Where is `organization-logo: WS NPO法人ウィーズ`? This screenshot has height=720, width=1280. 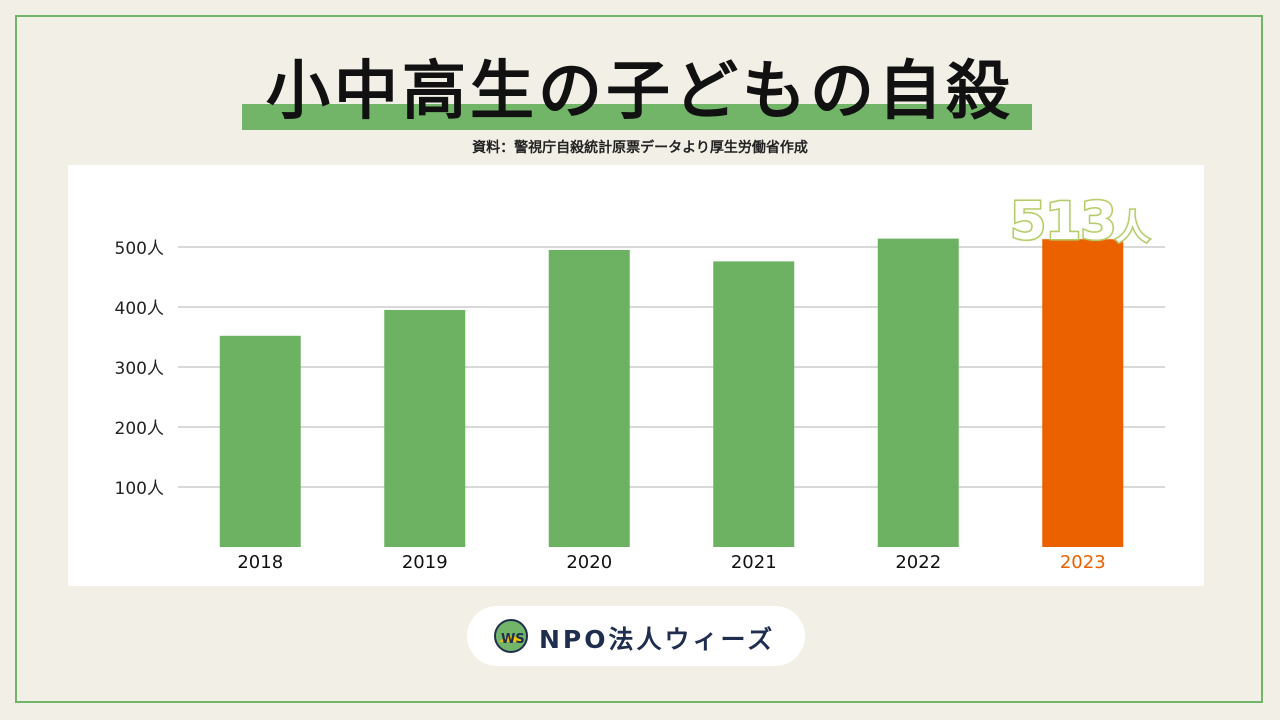 organization-logo: WS NPO法人ウィーズ is located at coordinates (636, 636).